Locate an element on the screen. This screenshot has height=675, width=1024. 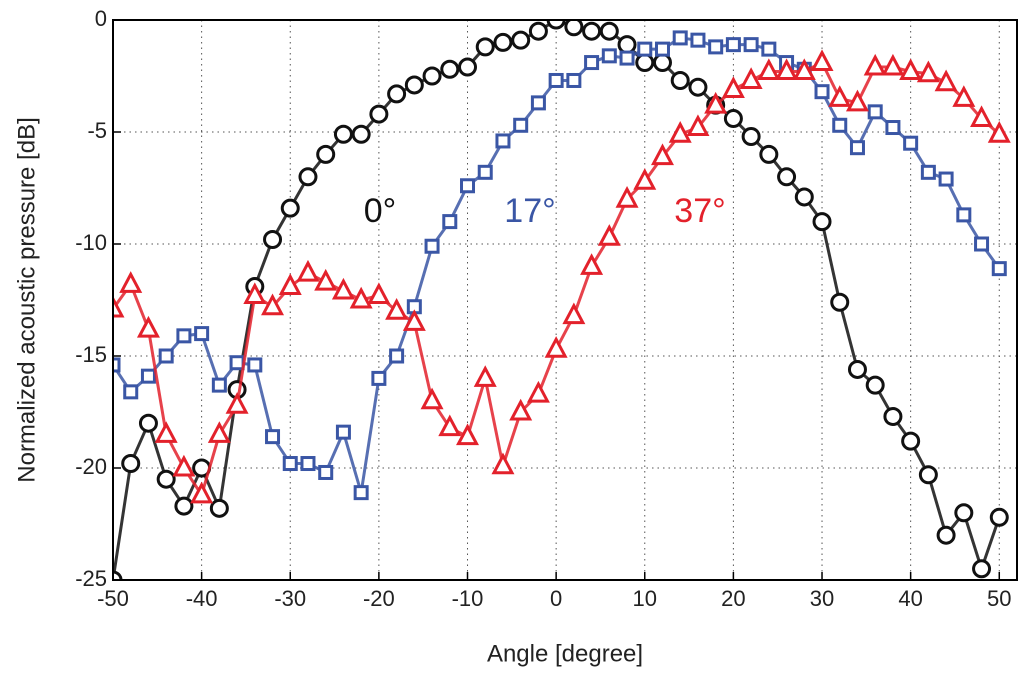
y-tick-label: -15 is located at coordinates (91, 354).